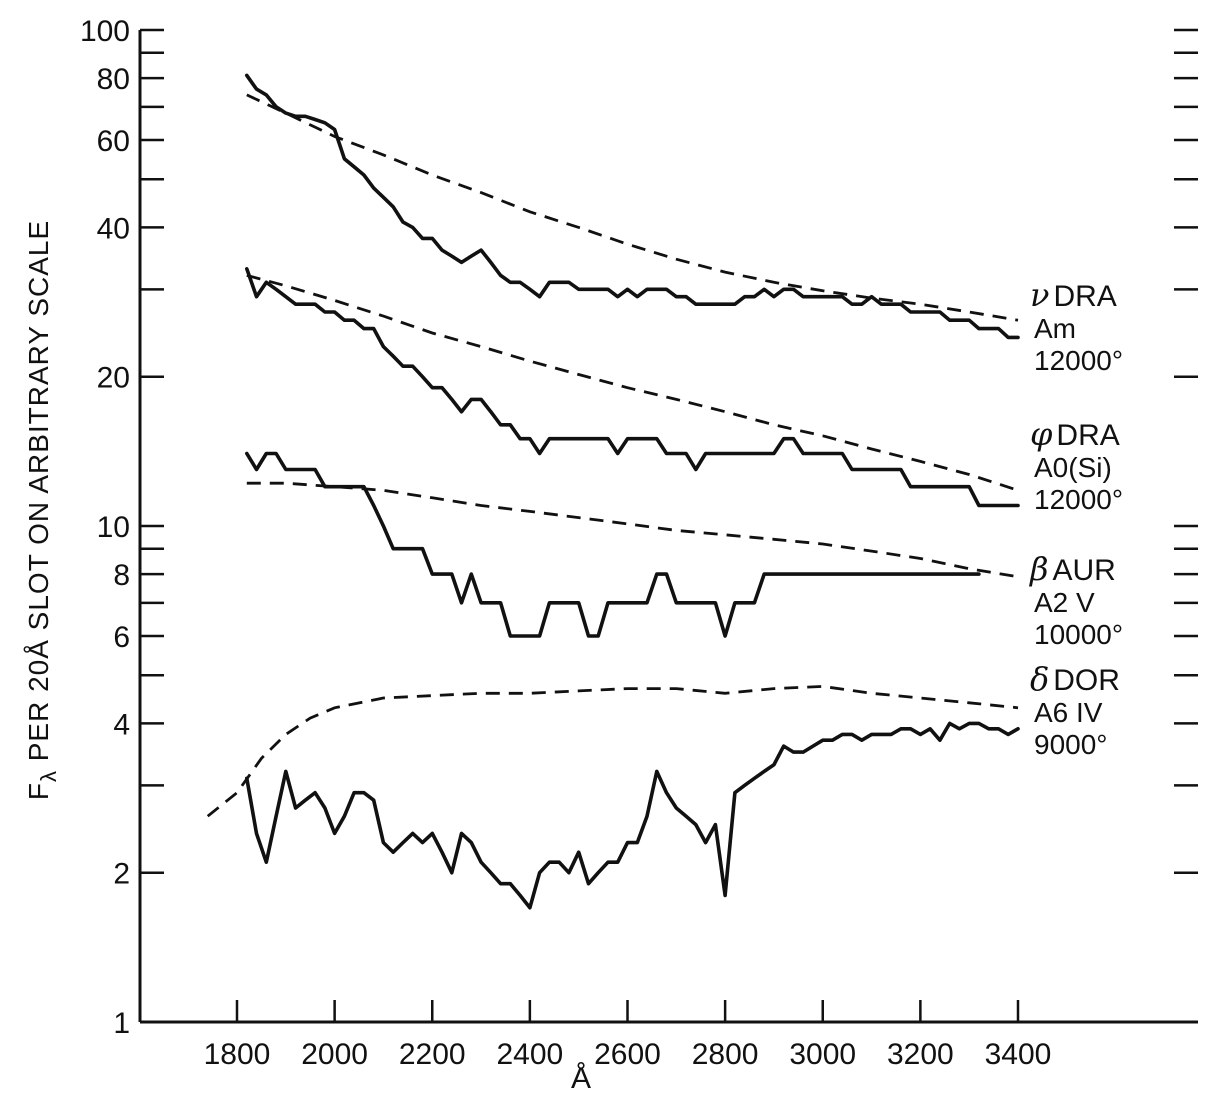 The height and width of the screenshot is (1099, 1210). I want to click on star-label-name: β AUR, so click(1072, 569).